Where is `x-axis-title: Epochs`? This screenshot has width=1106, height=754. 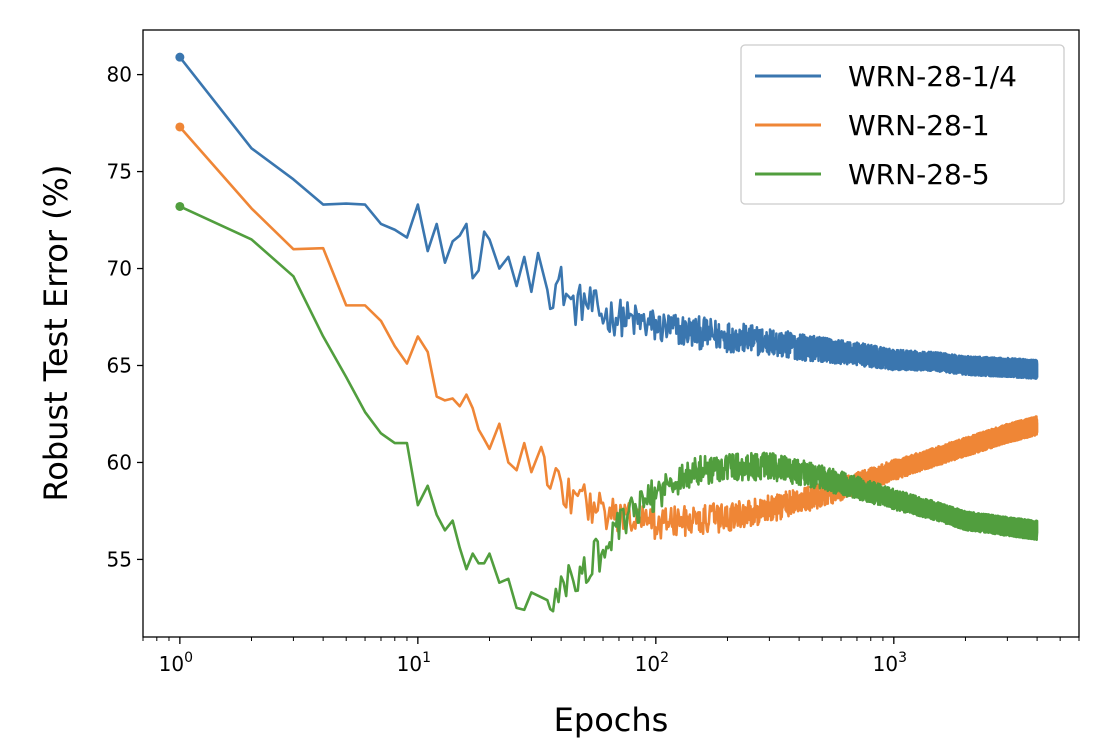 x-axis-title: Epochs is located at coordinates (611, 720).